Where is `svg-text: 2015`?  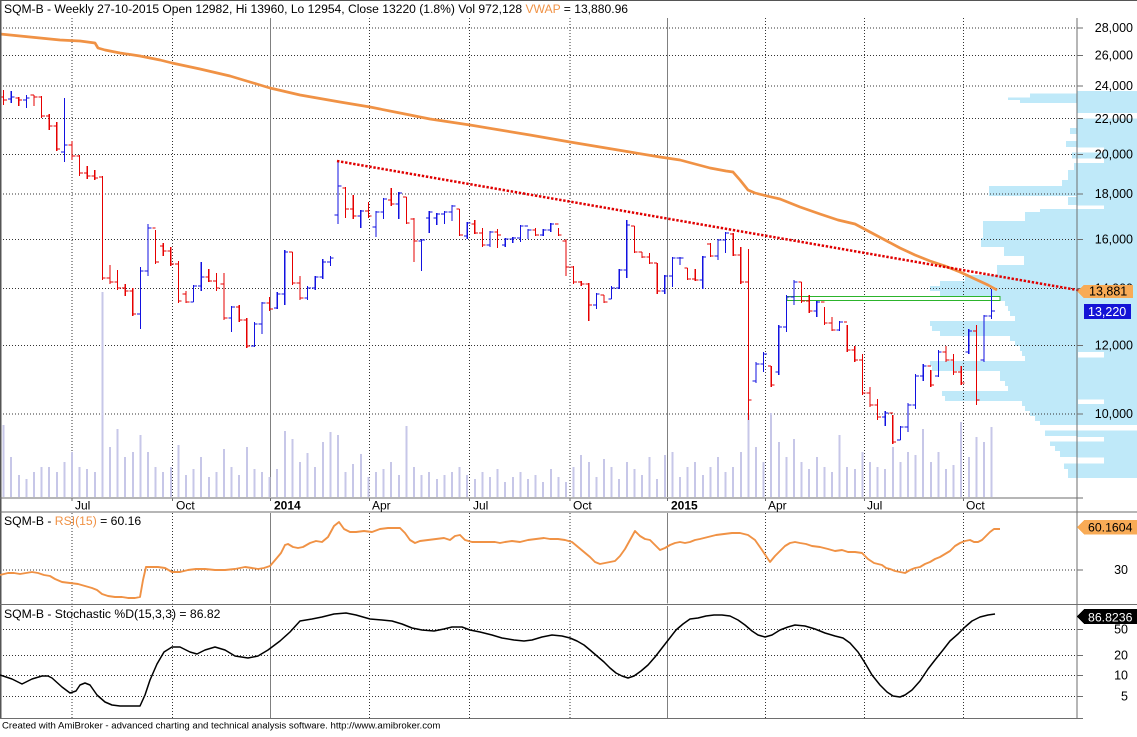
svg-text: 2015 is located at coordinates (684, 506).